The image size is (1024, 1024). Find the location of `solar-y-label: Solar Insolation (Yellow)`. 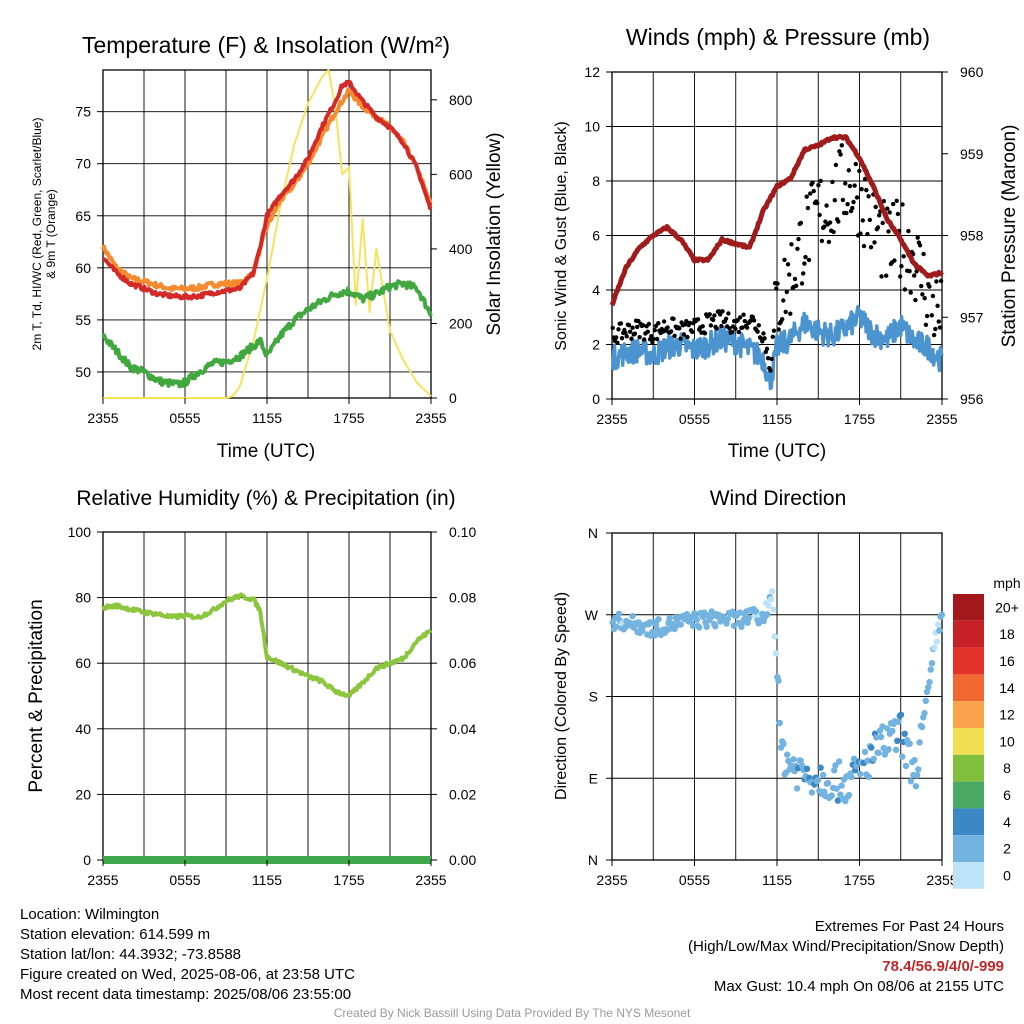

solar-y-label: Solar Insolation (Yellow) is located at coordinates (494, 233).